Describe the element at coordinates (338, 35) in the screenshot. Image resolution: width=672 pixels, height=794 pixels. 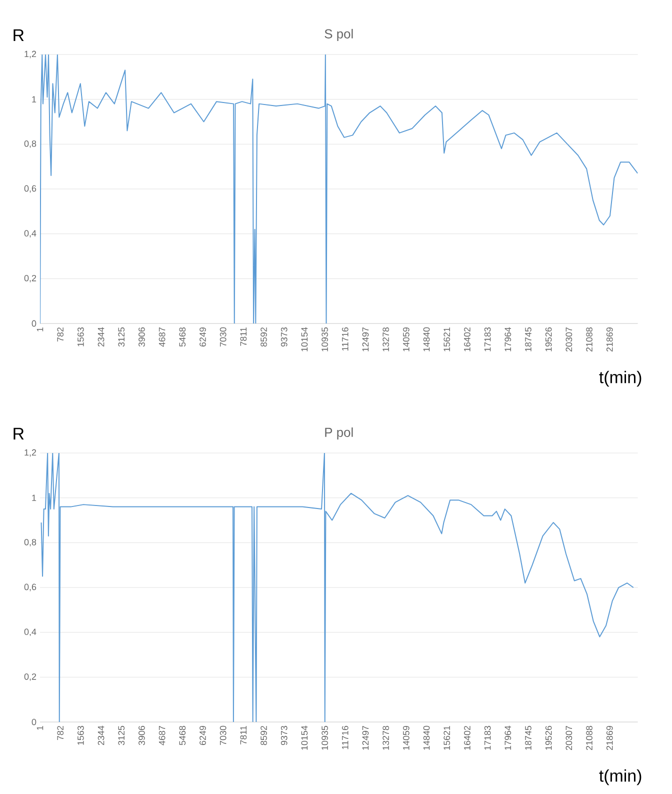
I see `chart-title: S pol` at that location.